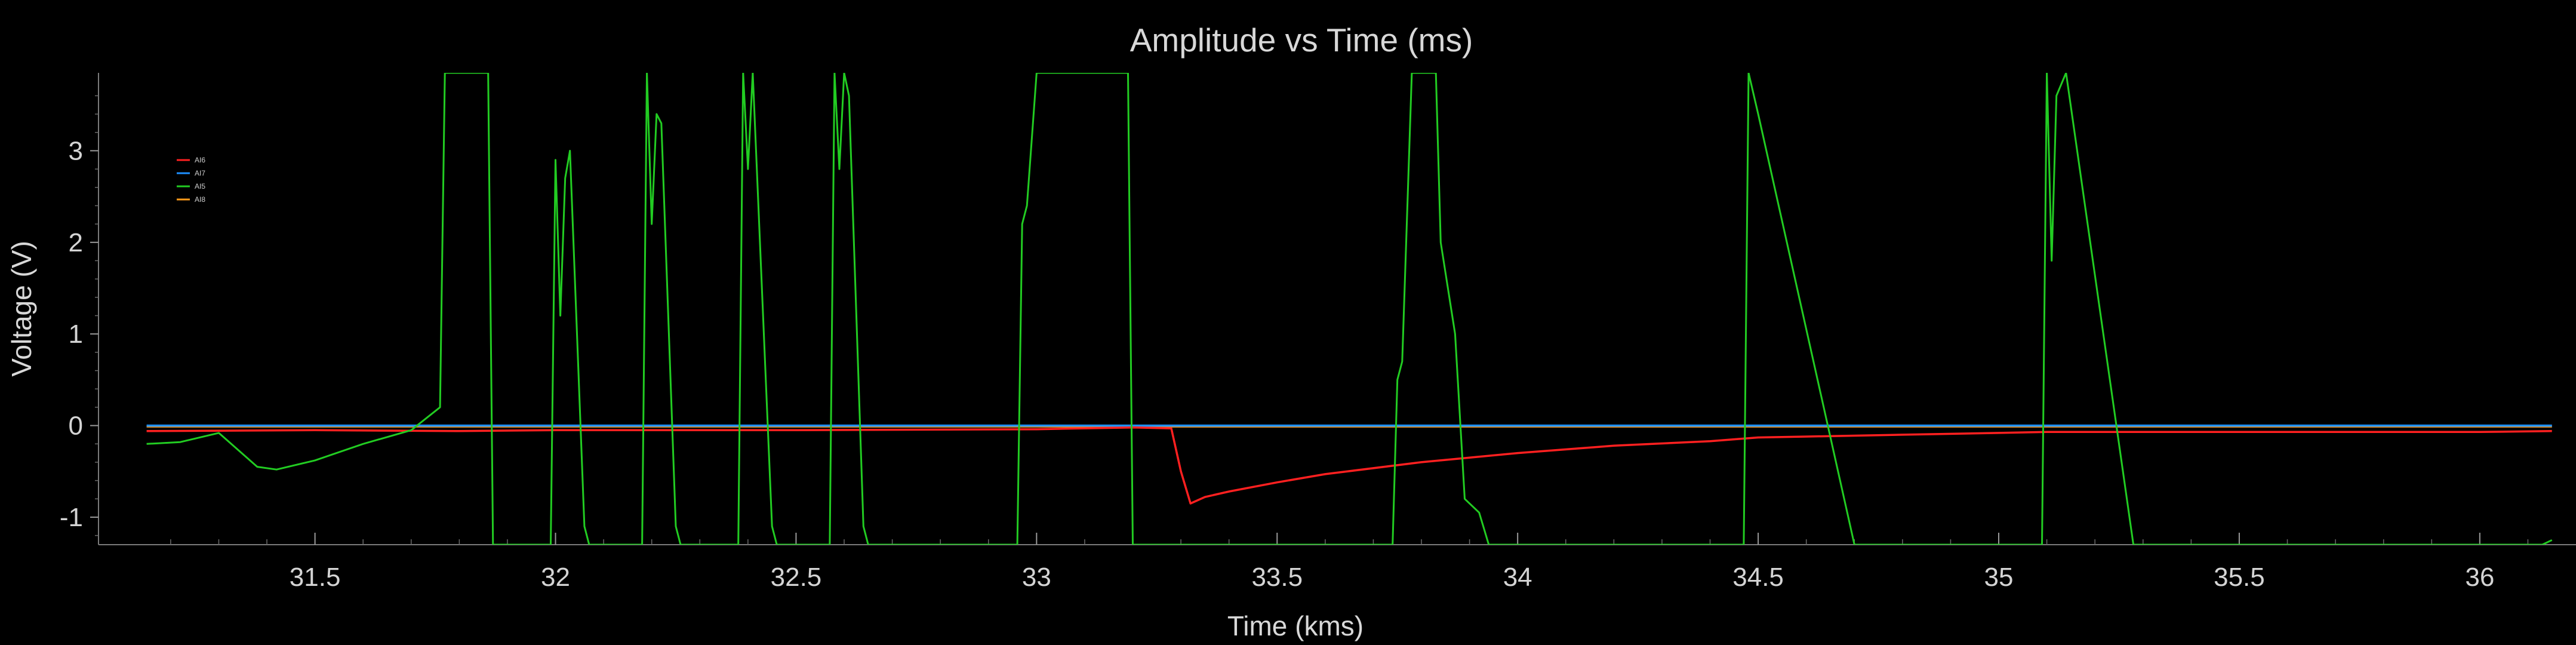 The width and height of the screenshot is (2576, 645). Describe the element at coordinates (796, 577) in the screenshot. I see `x-tick-label: 32.5` at that location.